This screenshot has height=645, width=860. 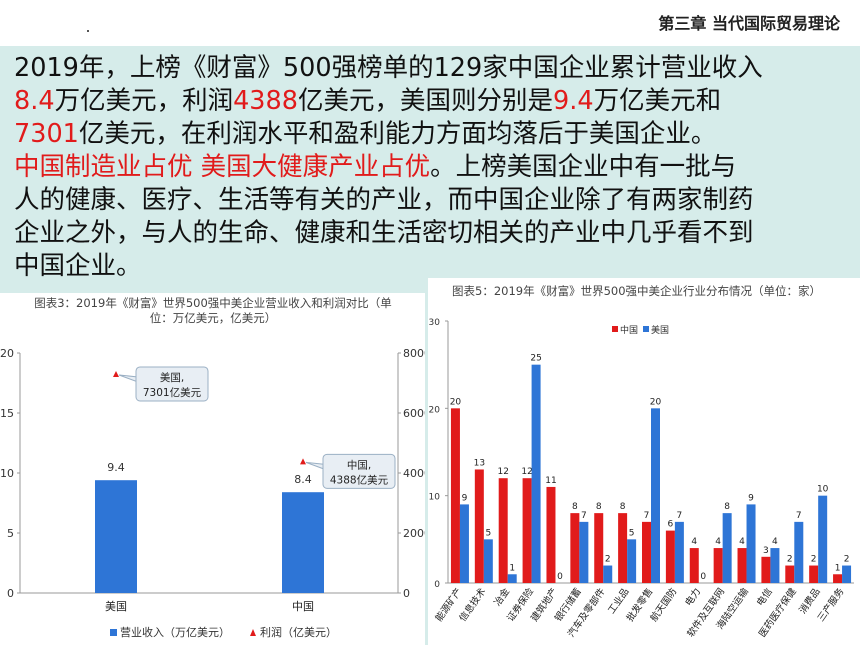 What do you see at coordinates (838, 568) in the screenshot?
I see `china-data-label: 1` at bounding box center [838, 568].